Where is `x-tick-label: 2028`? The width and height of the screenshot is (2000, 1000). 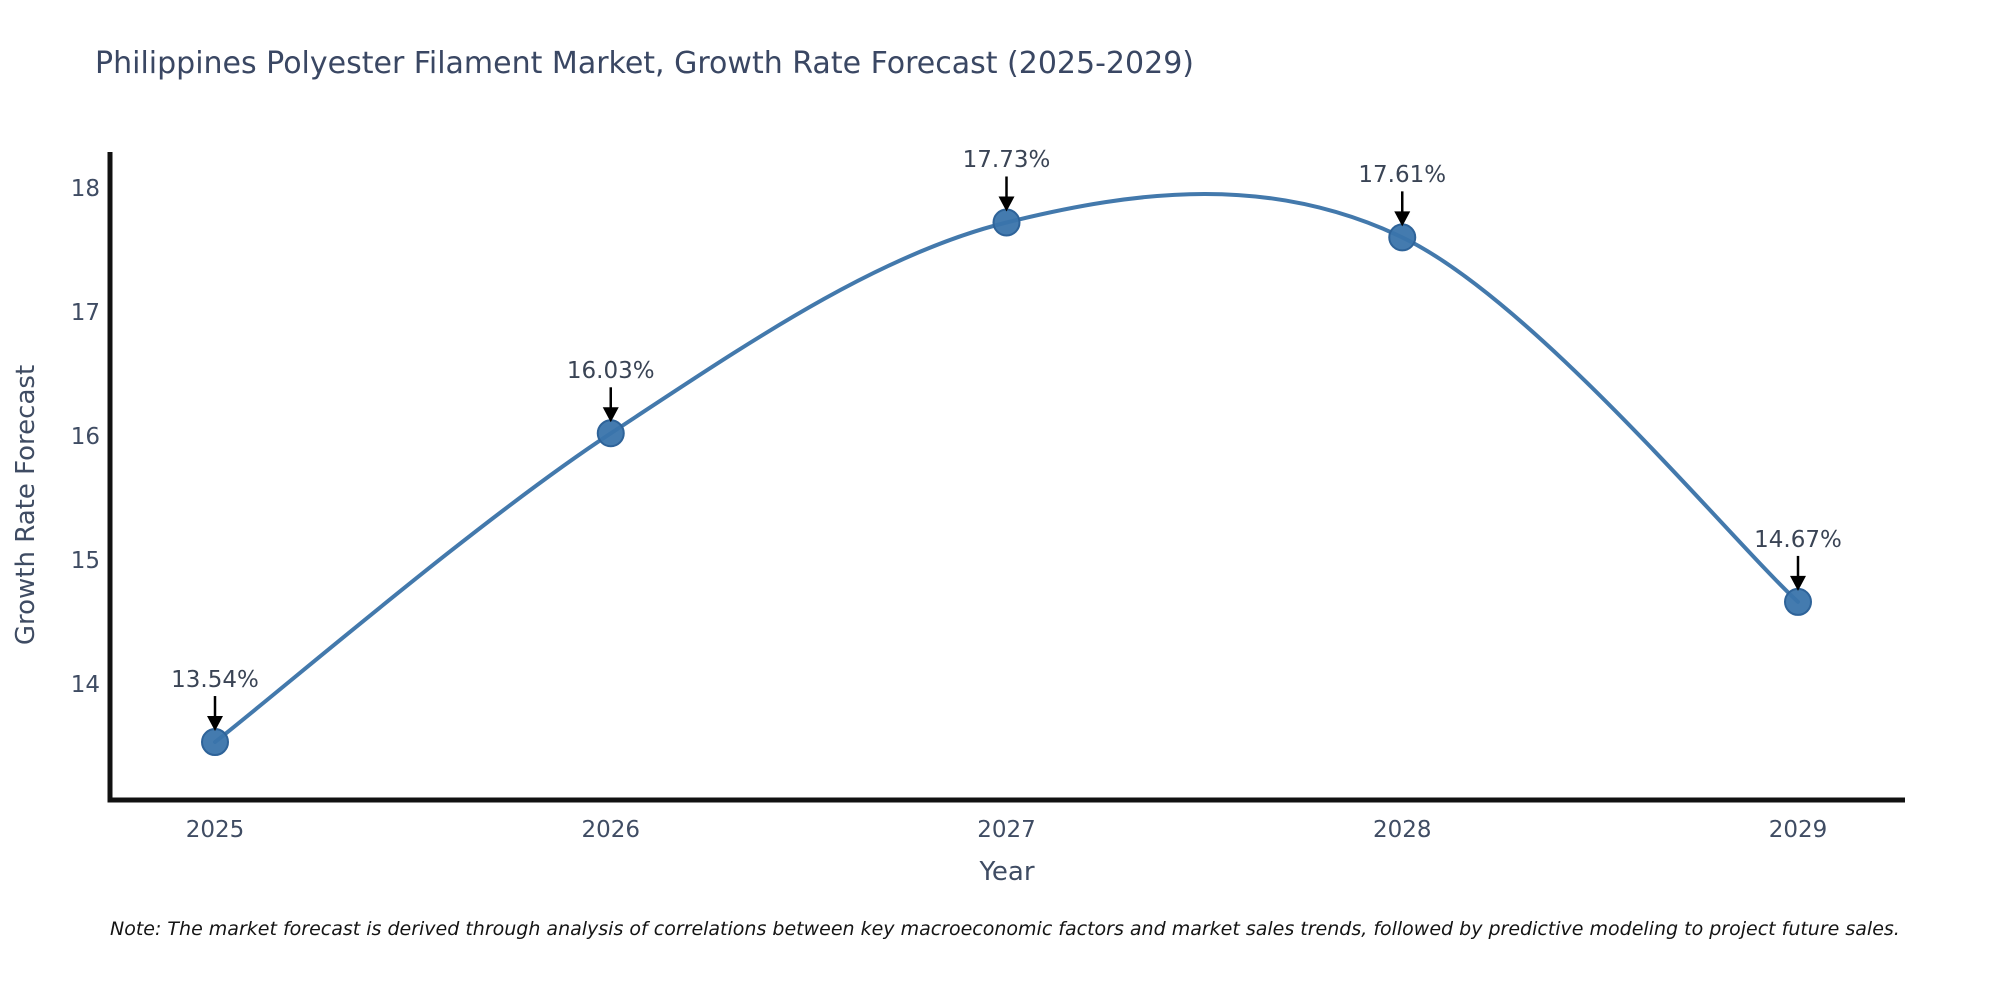
x-tick-label: 2028 is located at coordinates (1402, 830).